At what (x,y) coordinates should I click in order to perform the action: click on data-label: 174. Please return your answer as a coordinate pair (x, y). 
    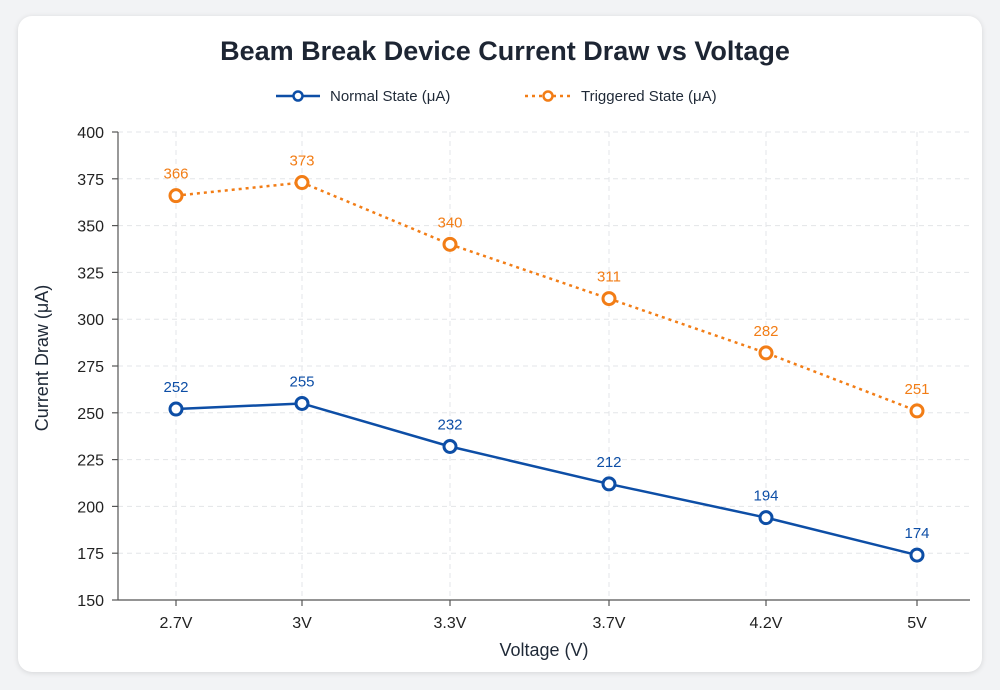
    Looking at the image, I should click on (916, 533).